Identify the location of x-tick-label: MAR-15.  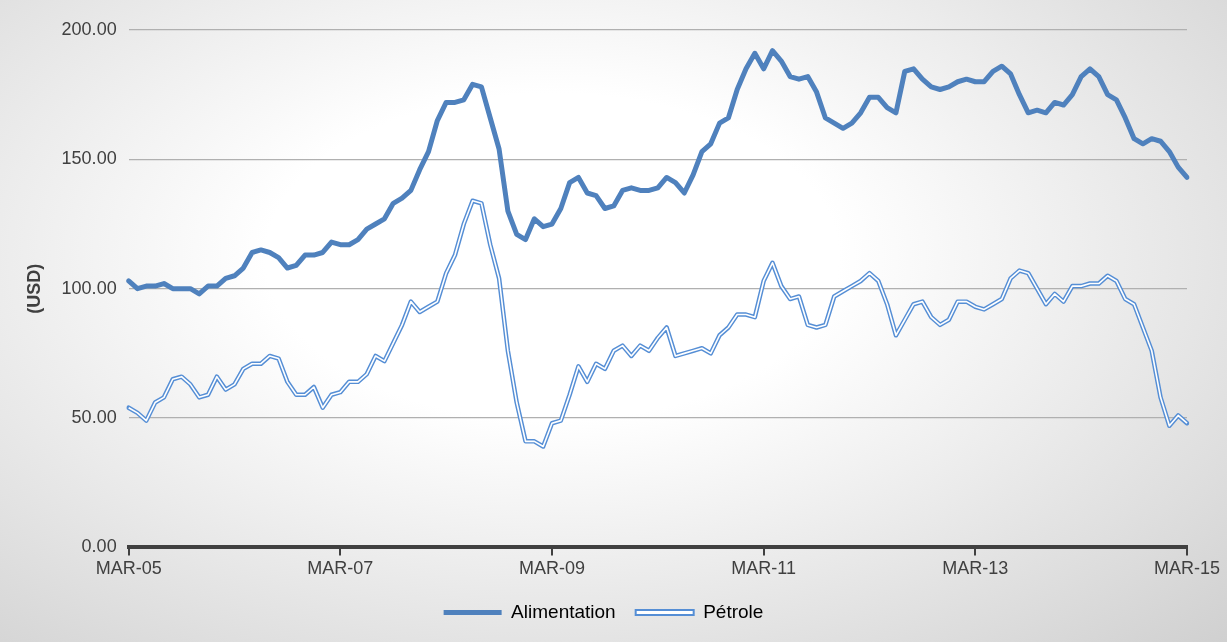
(1187, 568).